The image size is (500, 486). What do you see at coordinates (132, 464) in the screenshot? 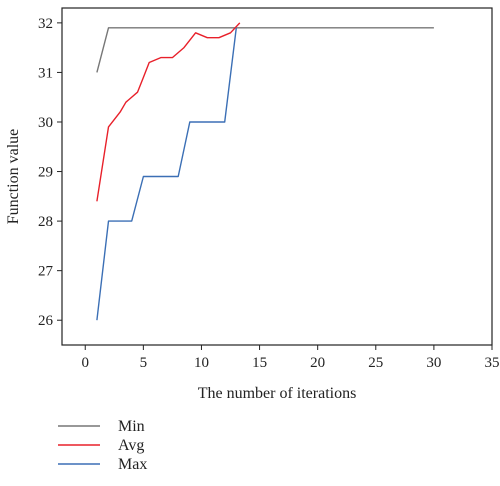
I see `legend-label-max: Max` at bounding box center [132, 464].